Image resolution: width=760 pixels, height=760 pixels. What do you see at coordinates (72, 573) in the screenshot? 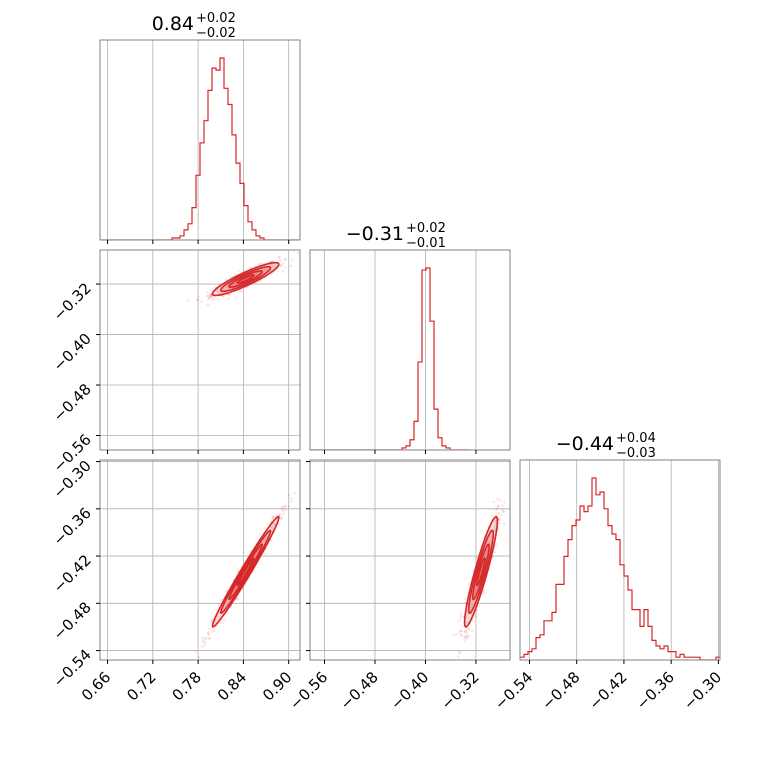
I see `y-tick-label-2-2: −0.42` at bounding box center [72, 573].